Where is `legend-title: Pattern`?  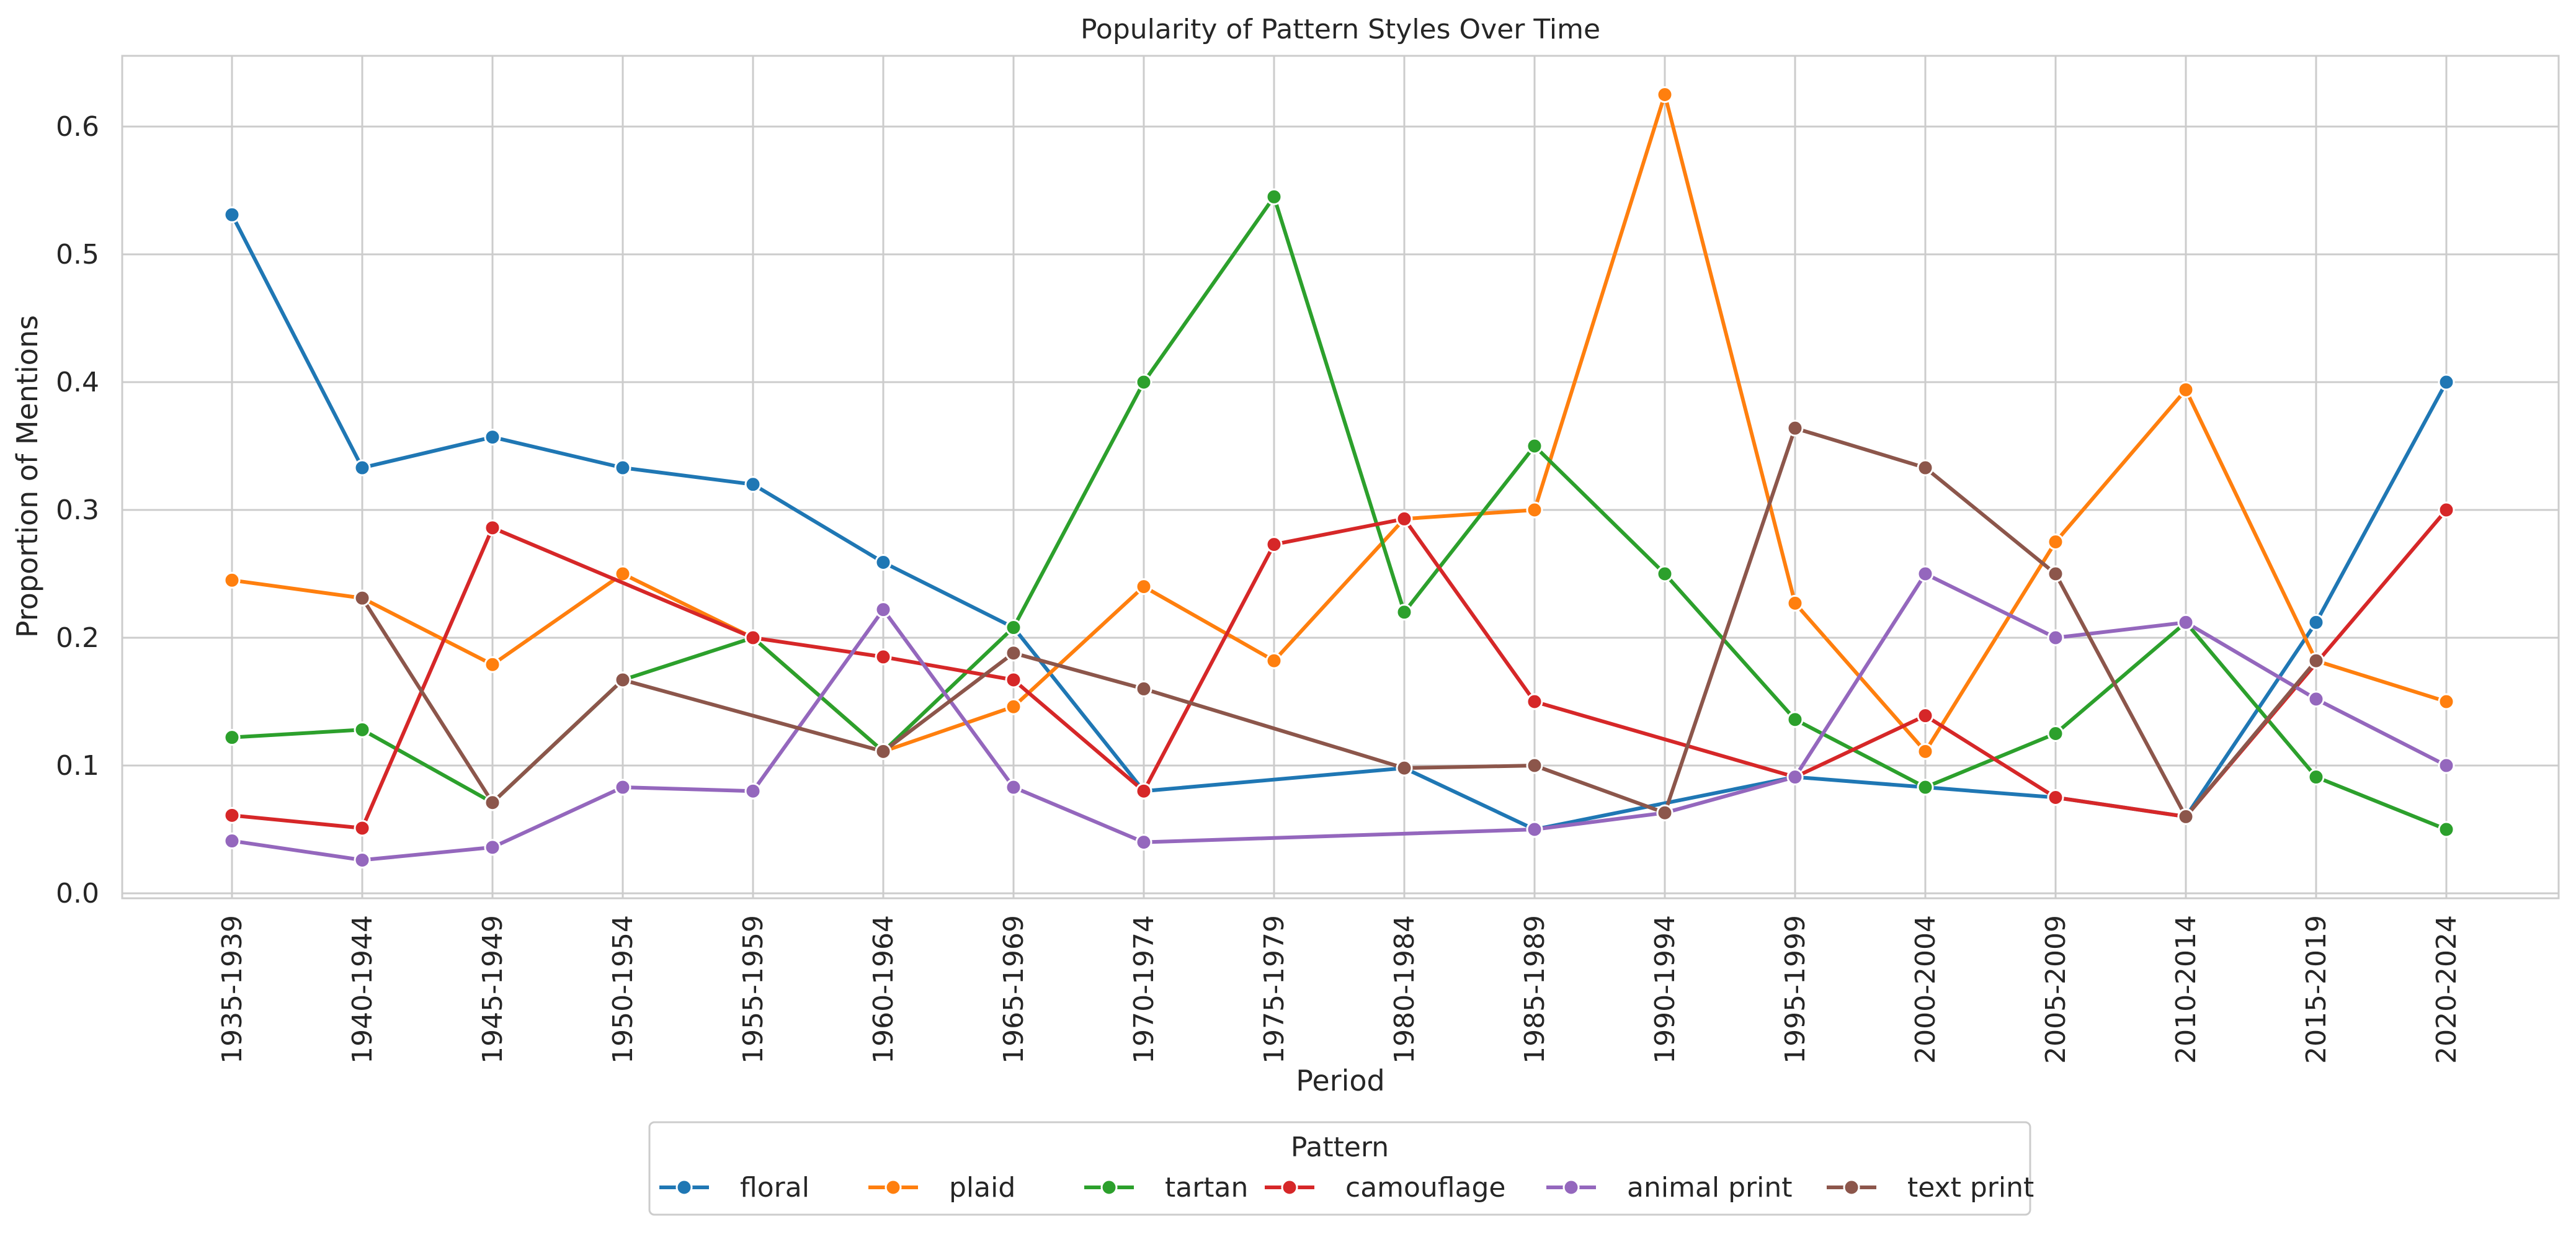 legend-title: Pattern is located at coordinates (1340, 1147).